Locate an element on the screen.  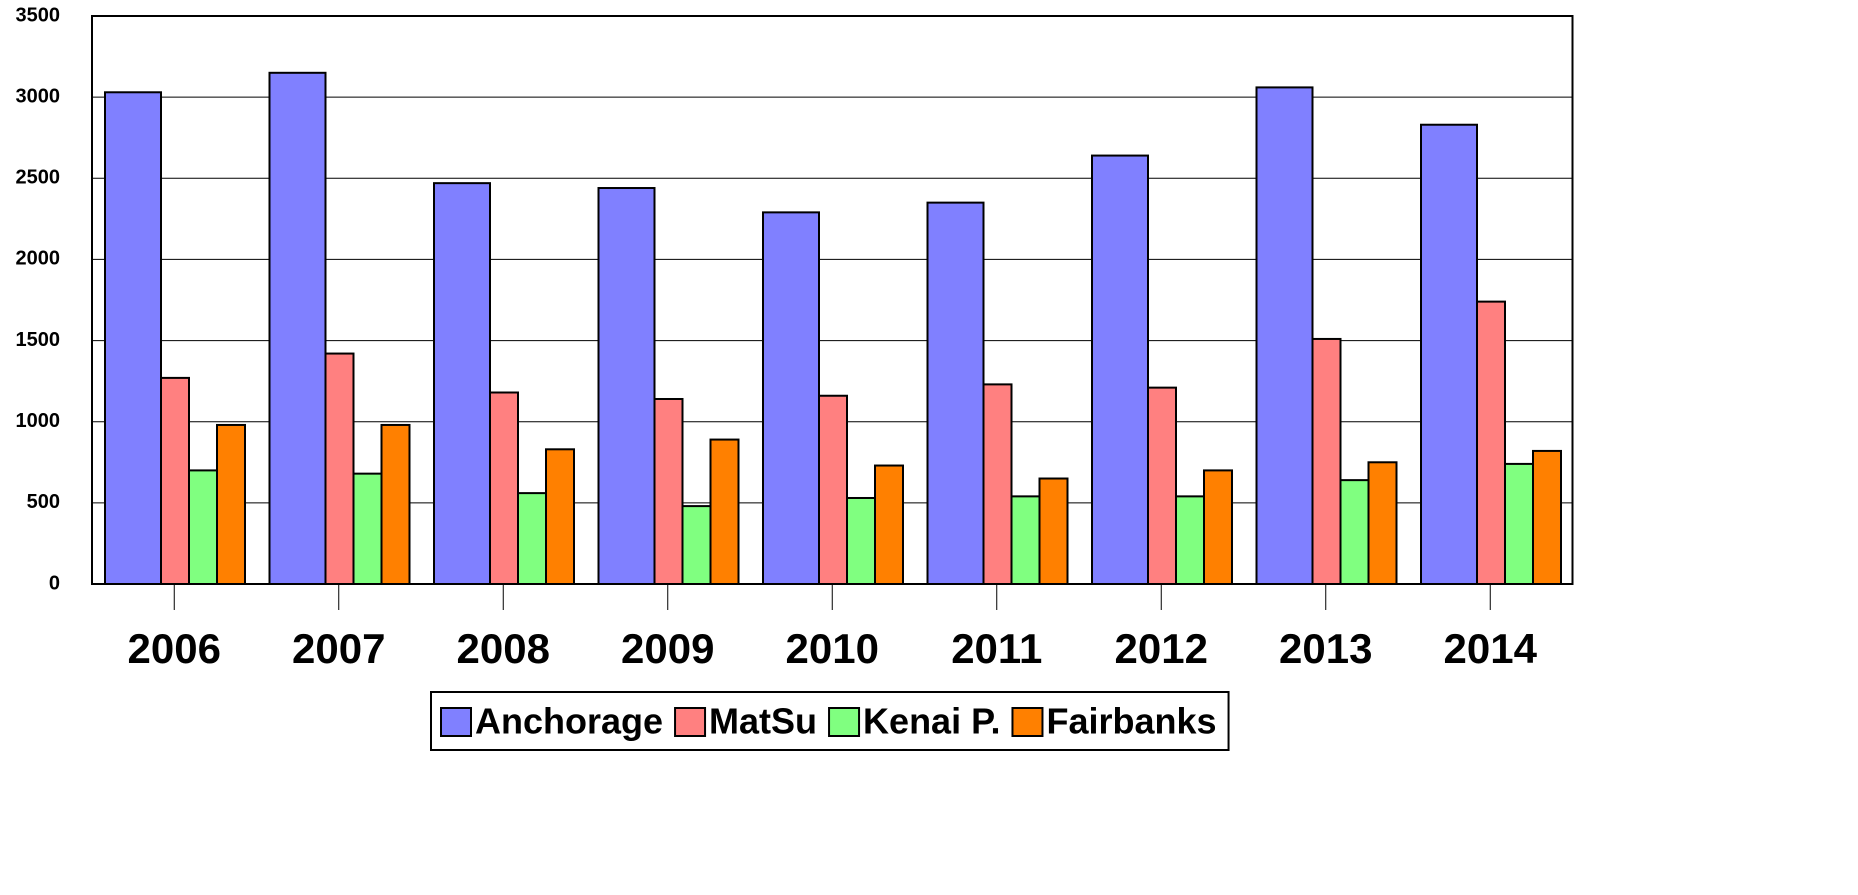
x-tick-label: 2008 is located at coordinates (503, 648).